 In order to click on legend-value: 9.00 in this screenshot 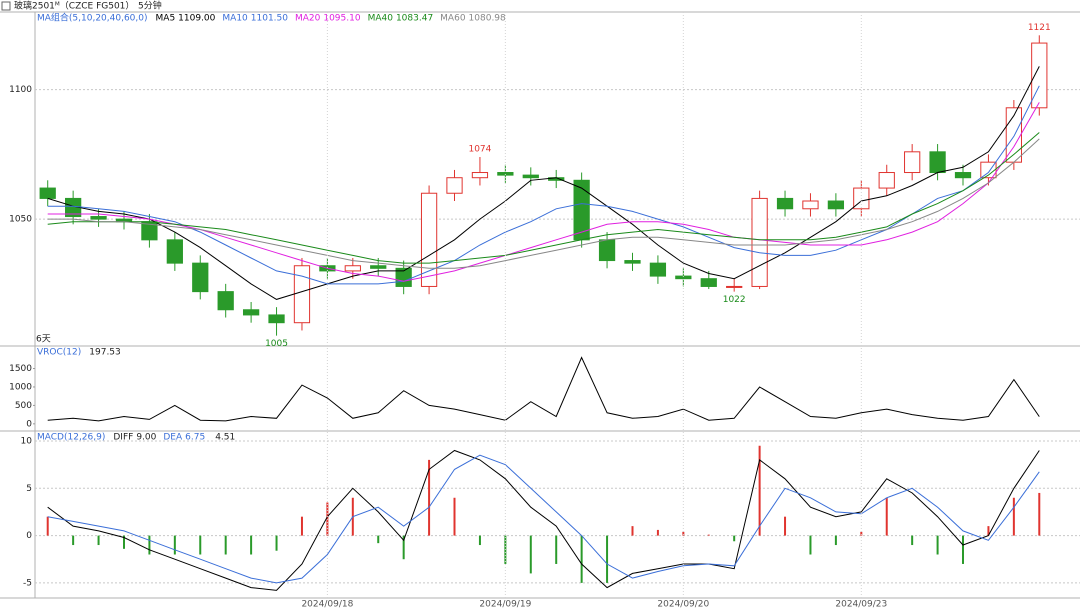, I will do `click(146, 438)`.